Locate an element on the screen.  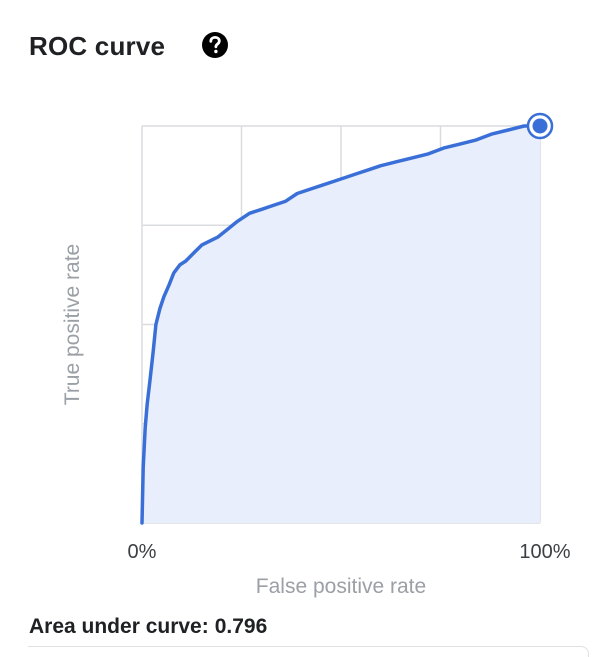
auc-value: 0.796 is located at coordinates (241, 626).